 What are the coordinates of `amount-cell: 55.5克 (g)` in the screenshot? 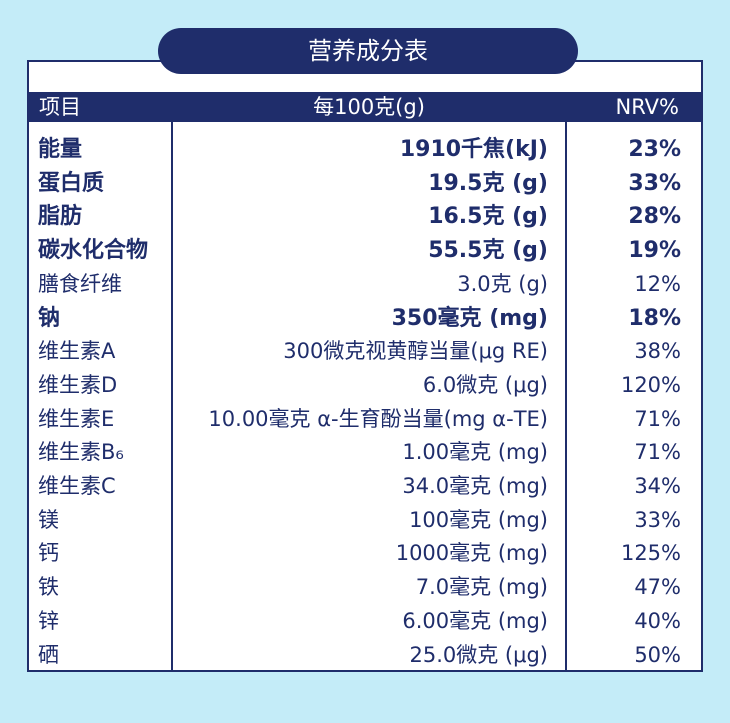 It's located at (488, 251).